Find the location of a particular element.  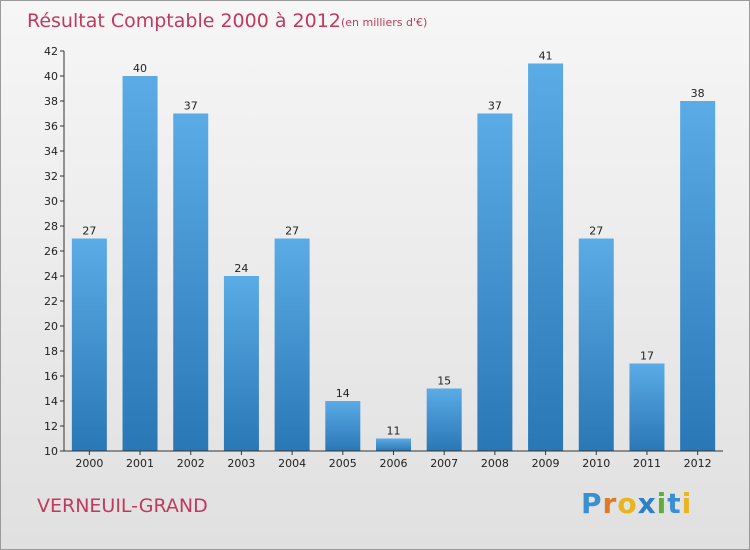

bar-value-label: 40 is located at coordinates (140, 68).